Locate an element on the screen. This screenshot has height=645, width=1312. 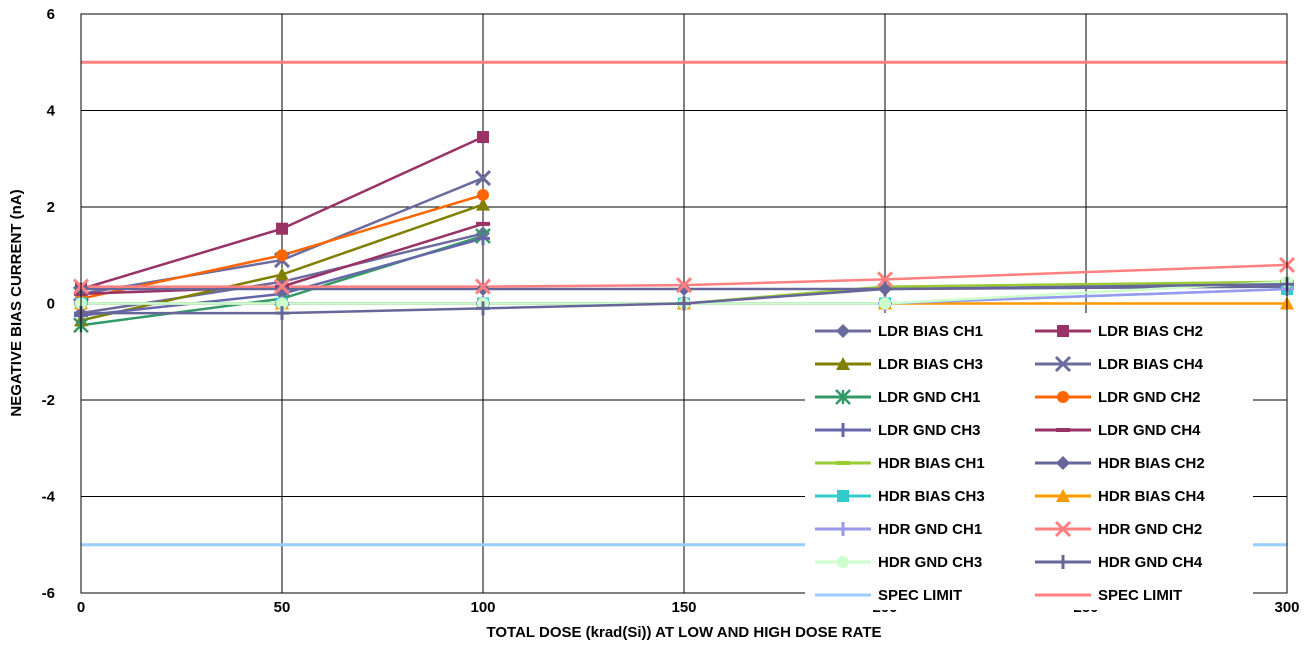
x-tick-label: 150 is located at coordinates (683, 607).